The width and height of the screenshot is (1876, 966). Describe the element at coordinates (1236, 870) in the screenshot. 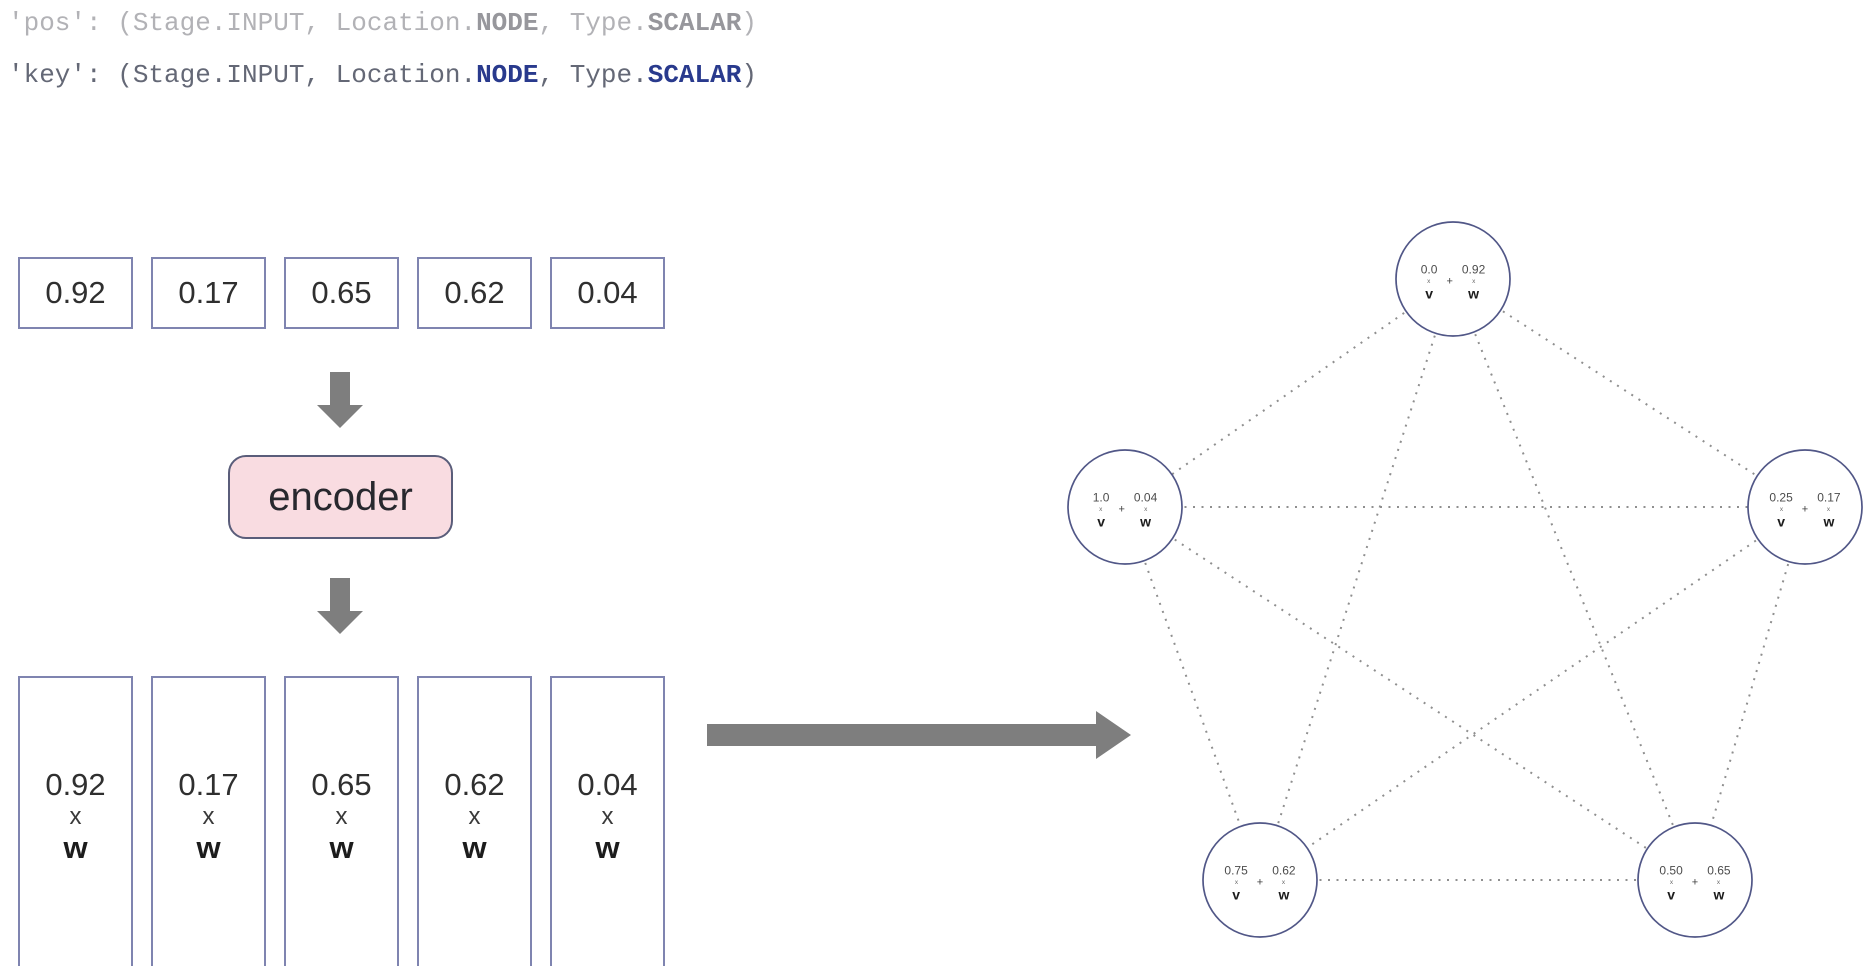

I see `v-coef: 0.75` at that location.